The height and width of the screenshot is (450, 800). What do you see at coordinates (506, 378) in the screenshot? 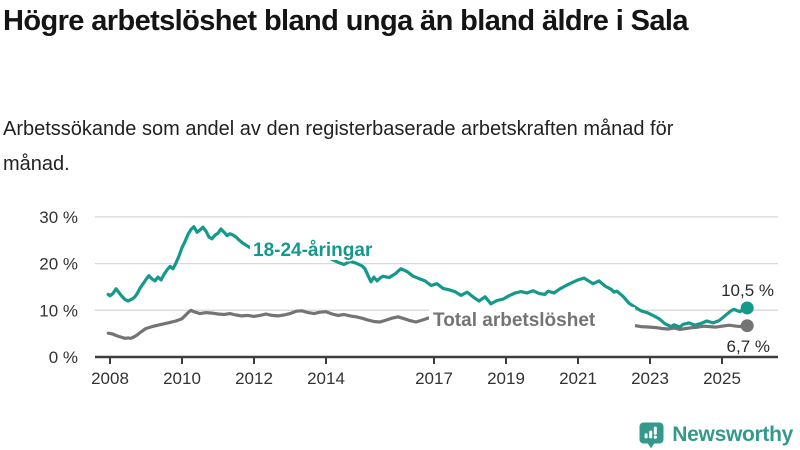
I see `x-axis-tick-label: 2019` at bounding box center [506, 378].